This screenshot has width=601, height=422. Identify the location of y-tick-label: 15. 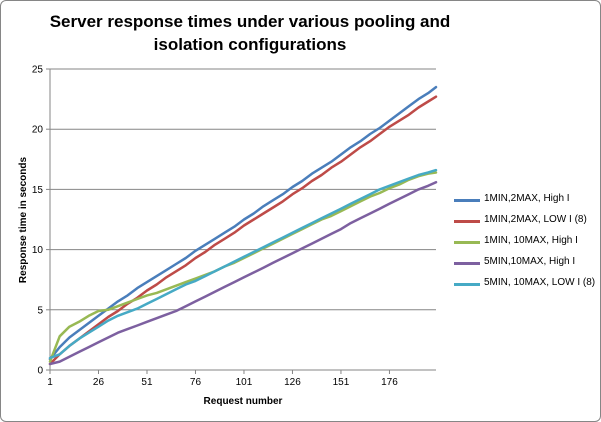
(38, 190).